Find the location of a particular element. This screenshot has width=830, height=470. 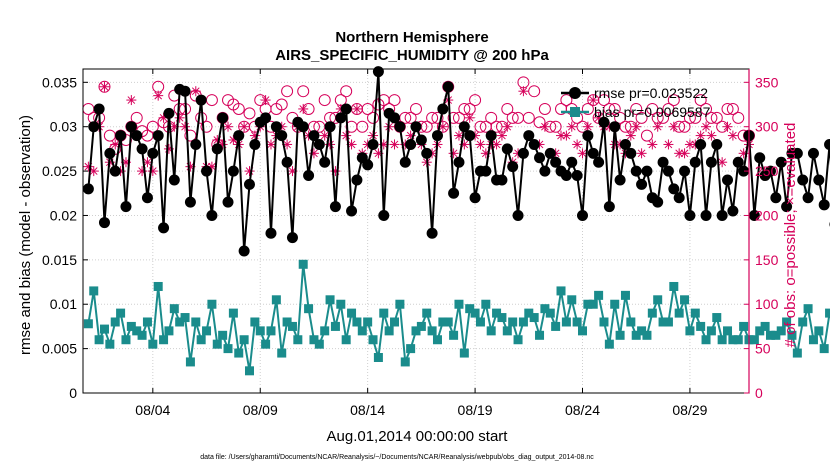

y-tick-label: 0.01 is located at coordinates (63, 304).